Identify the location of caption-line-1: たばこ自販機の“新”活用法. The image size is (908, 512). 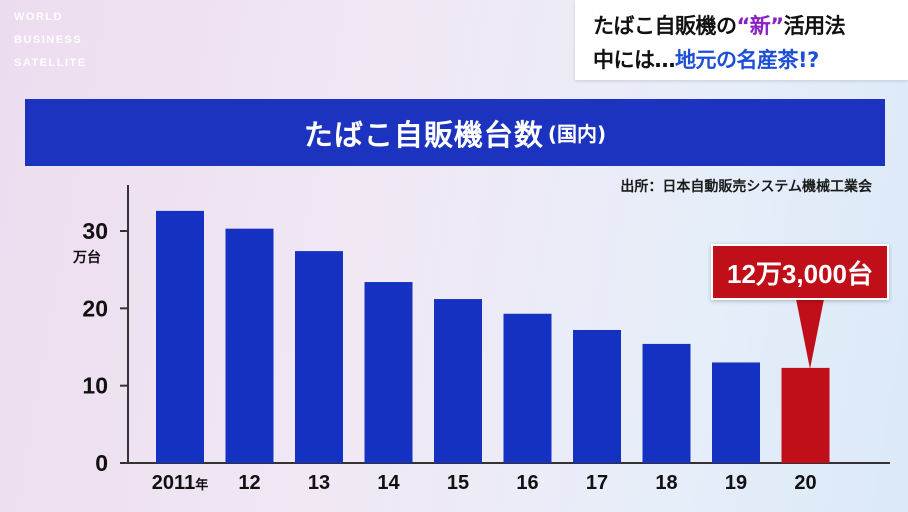
(719, 25).